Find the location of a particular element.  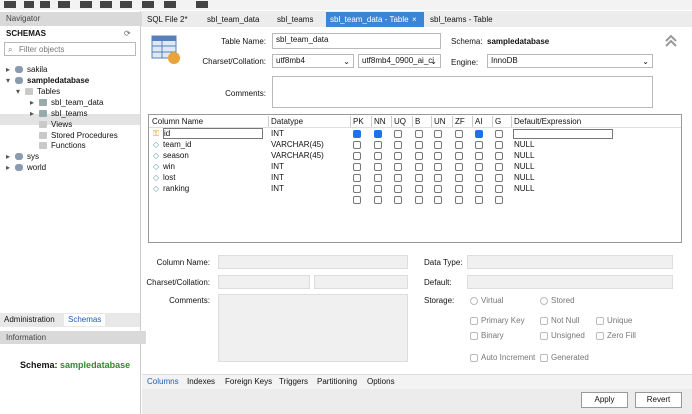

tree-item: Stored Procedures is located at coordinates (84, 135).